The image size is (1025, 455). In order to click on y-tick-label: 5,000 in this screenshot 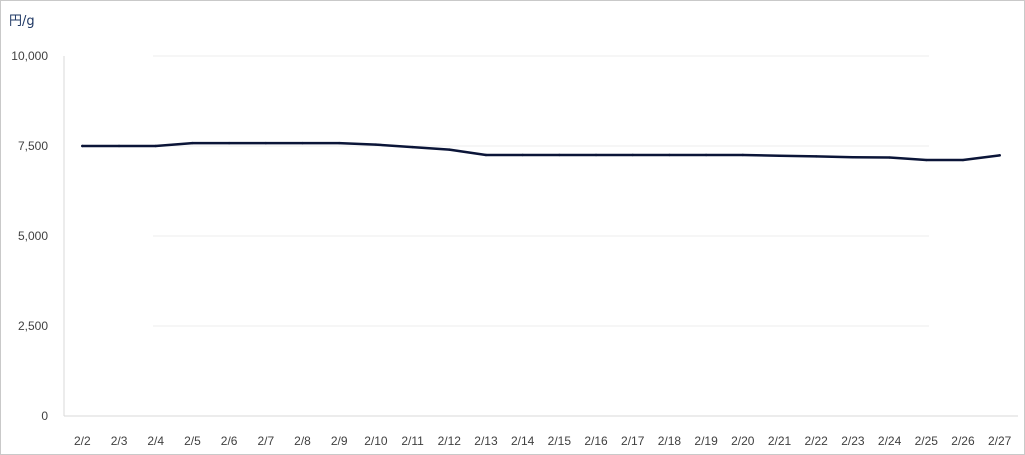, I will do `click(33, 236)`.